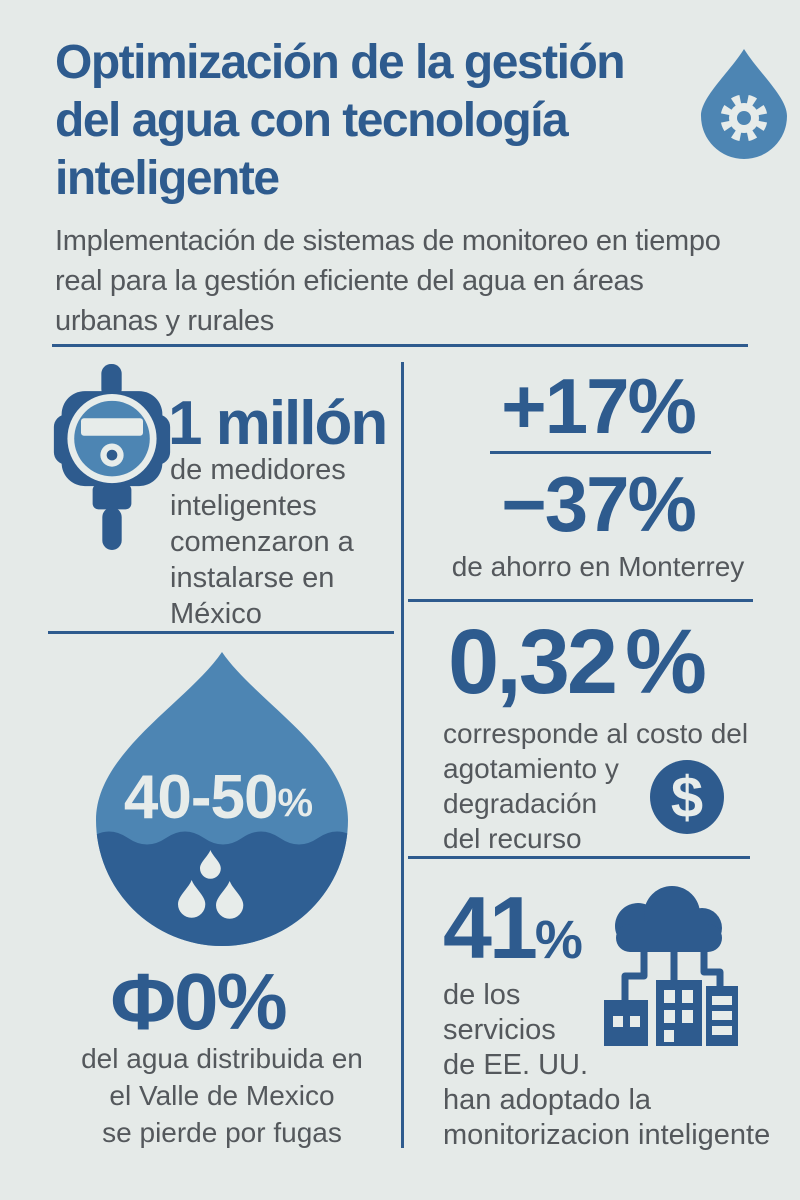 This screenshot has width=800, height=1200. I want to click on caption-line: del recurso, so click(512, 838).